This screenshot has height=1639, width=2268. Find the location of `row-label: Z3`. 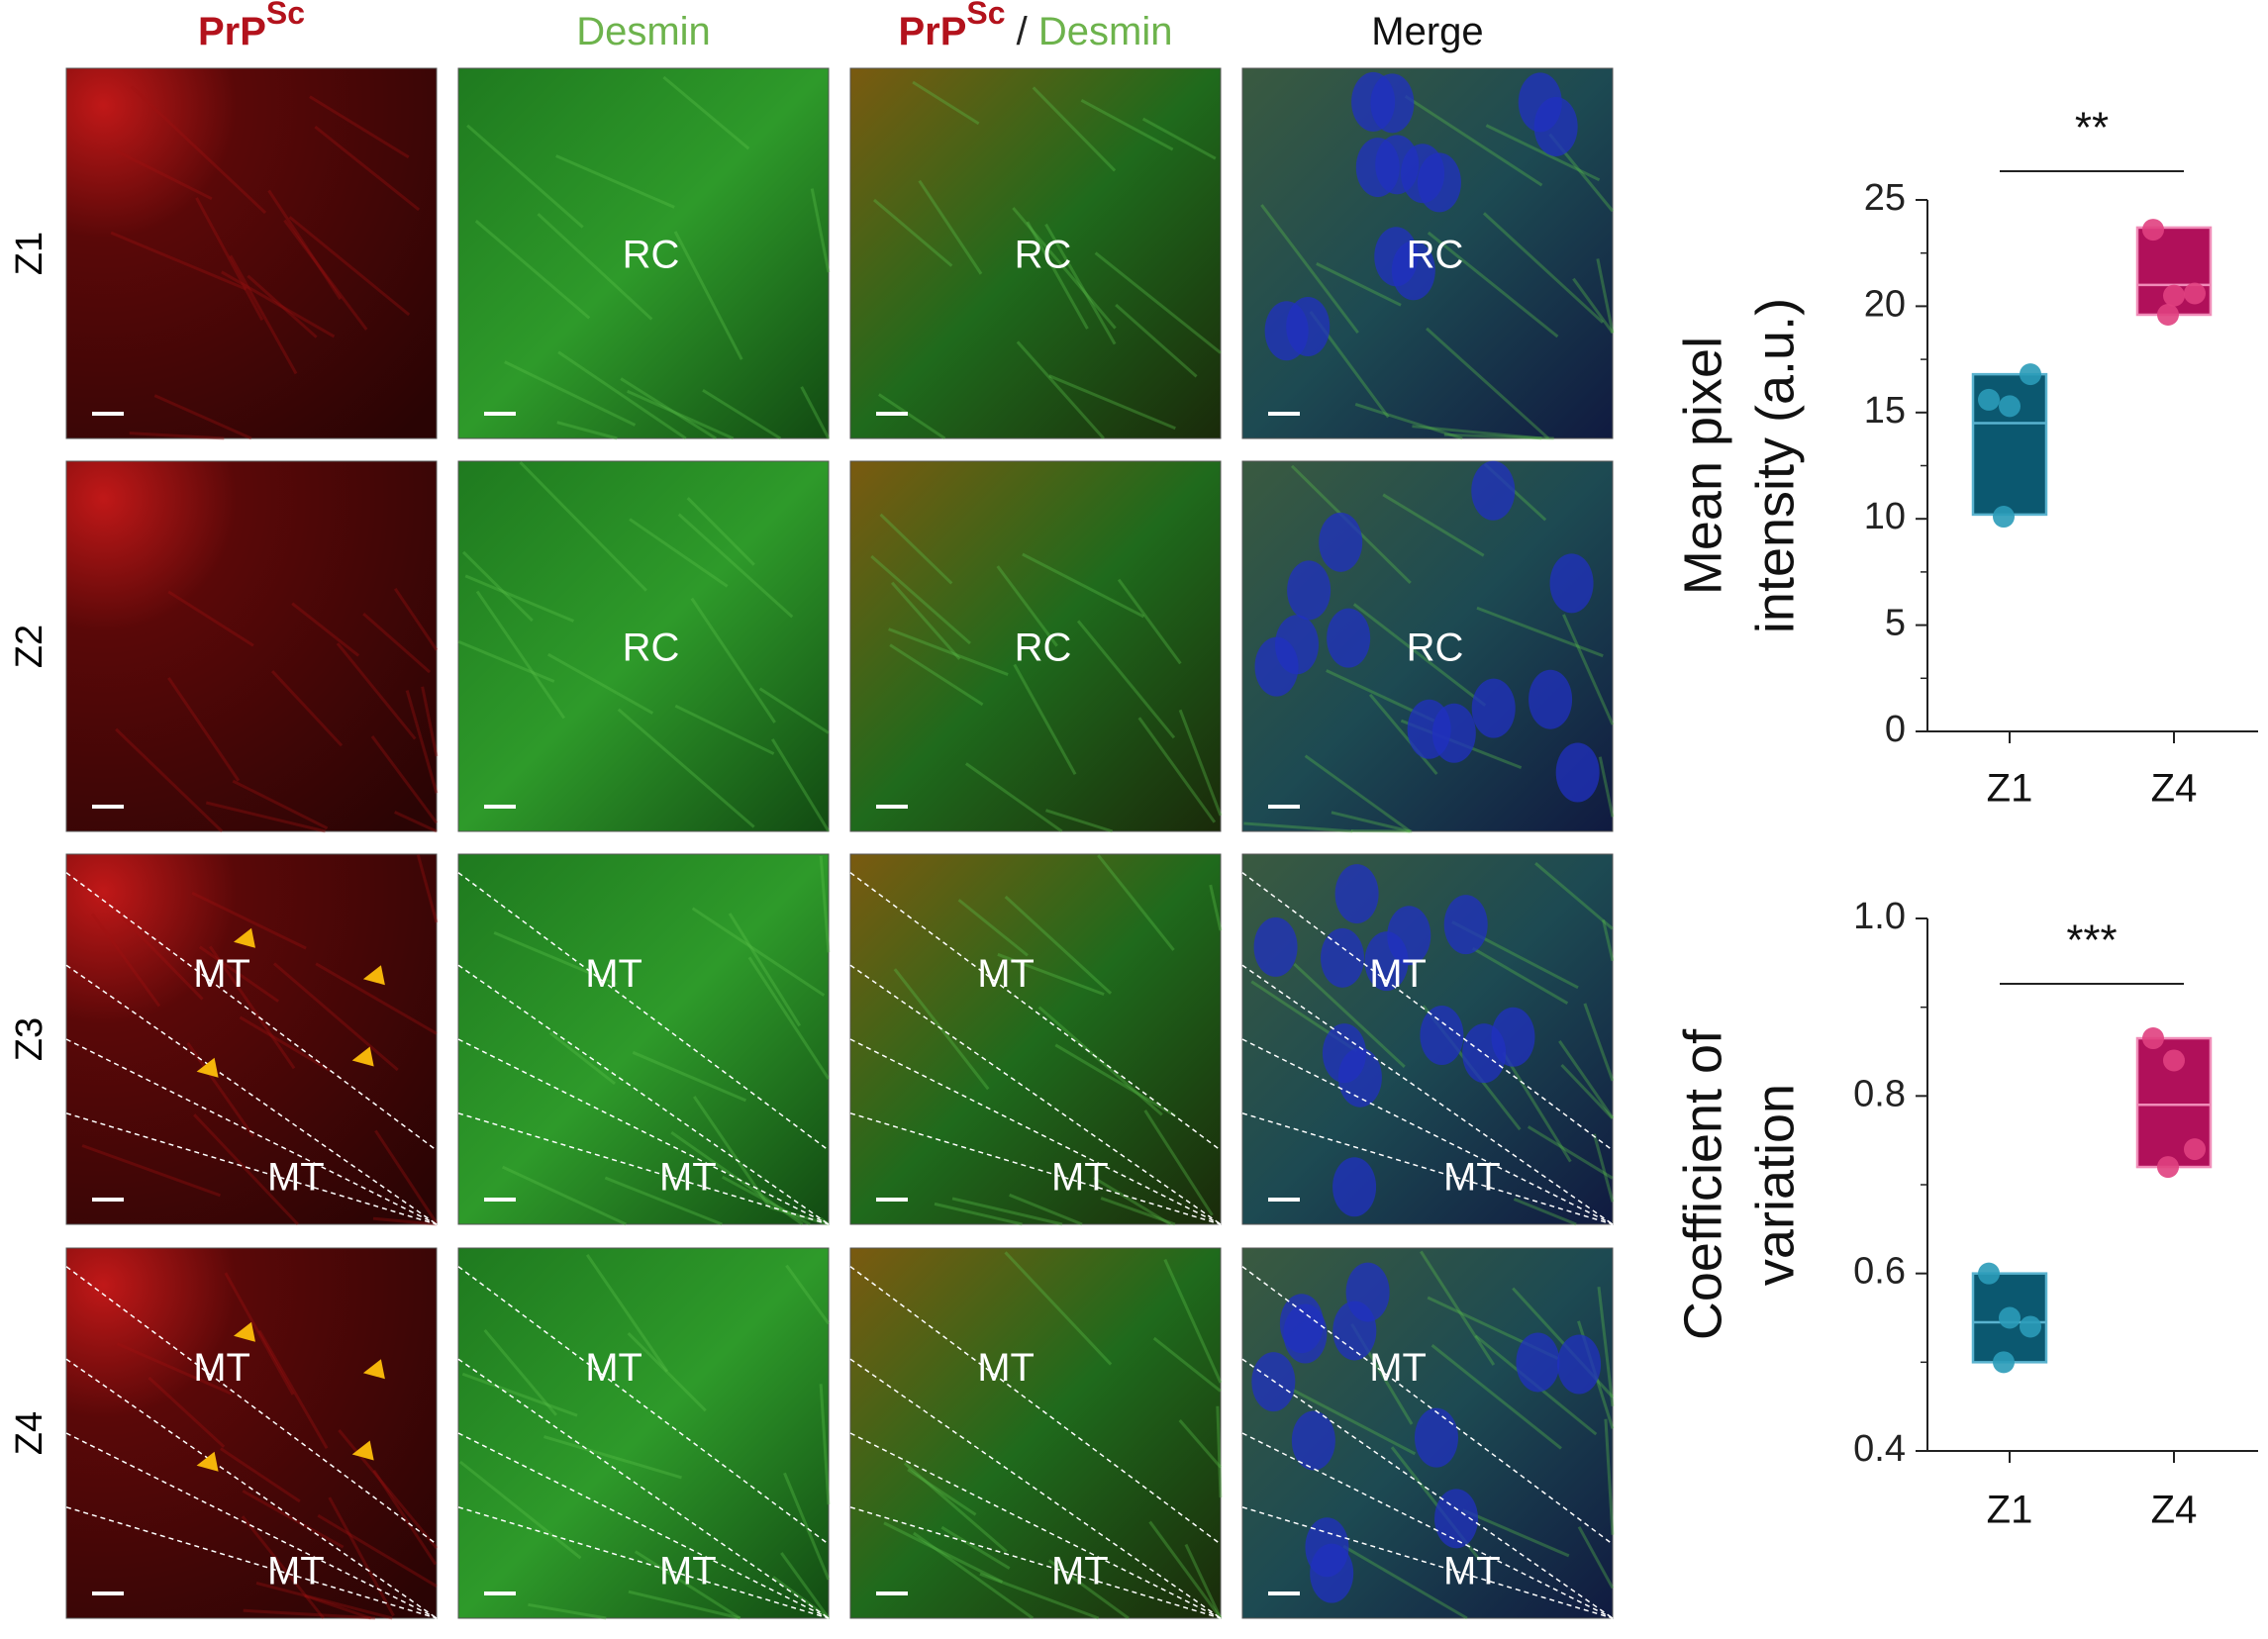

row-label: Z3 is located at coordinates (29, 1039).